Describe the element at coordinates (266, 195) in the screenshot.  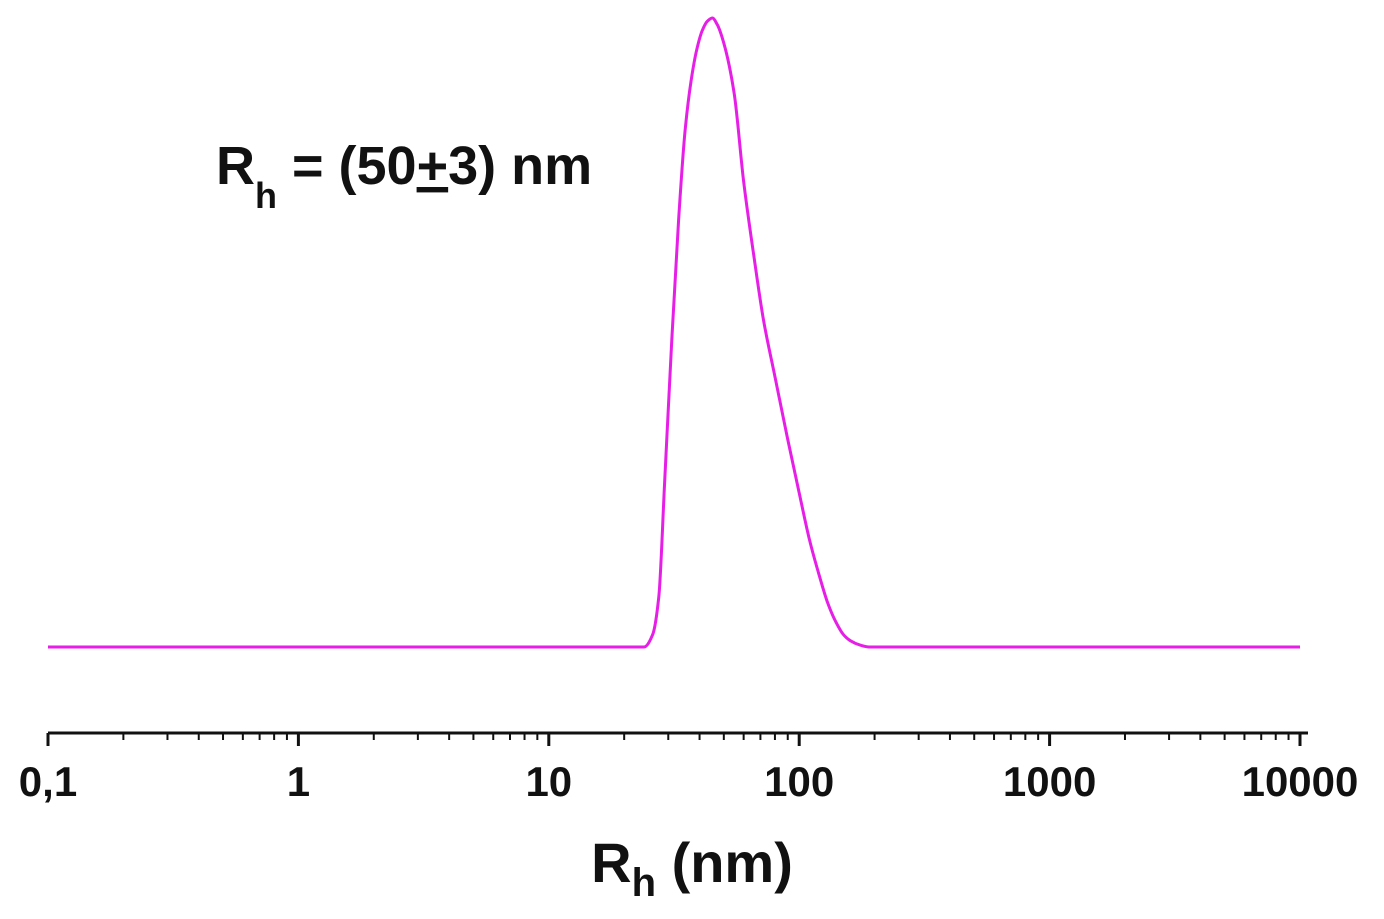
I see `annotation-subscript: h` at that location.